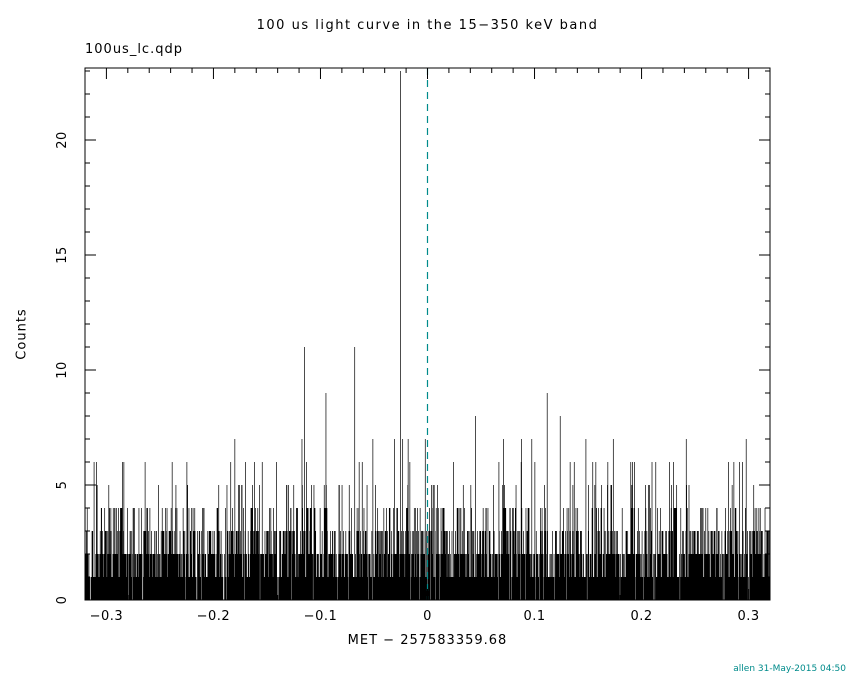 The height and width of the screenshot is (680, 850). What do you see at coordinates (641, 616) in the screenshot?
I see `x-tick-label: 0.2` at bounding box center [641, 616].